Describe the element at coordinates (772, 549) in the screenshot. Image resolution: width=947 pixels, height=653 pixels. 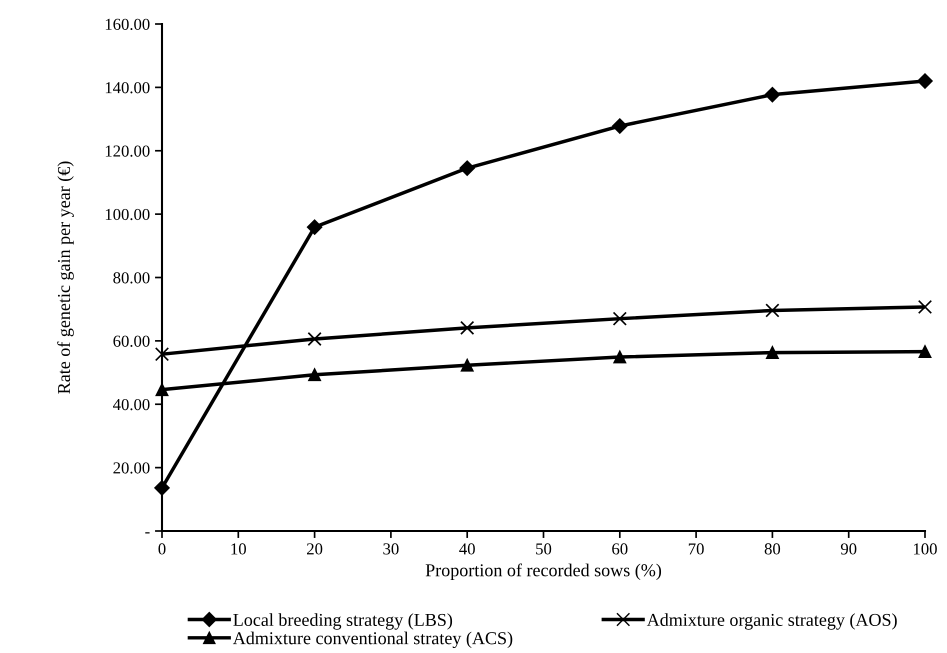
I see `x-tick-label: 80` at that location.